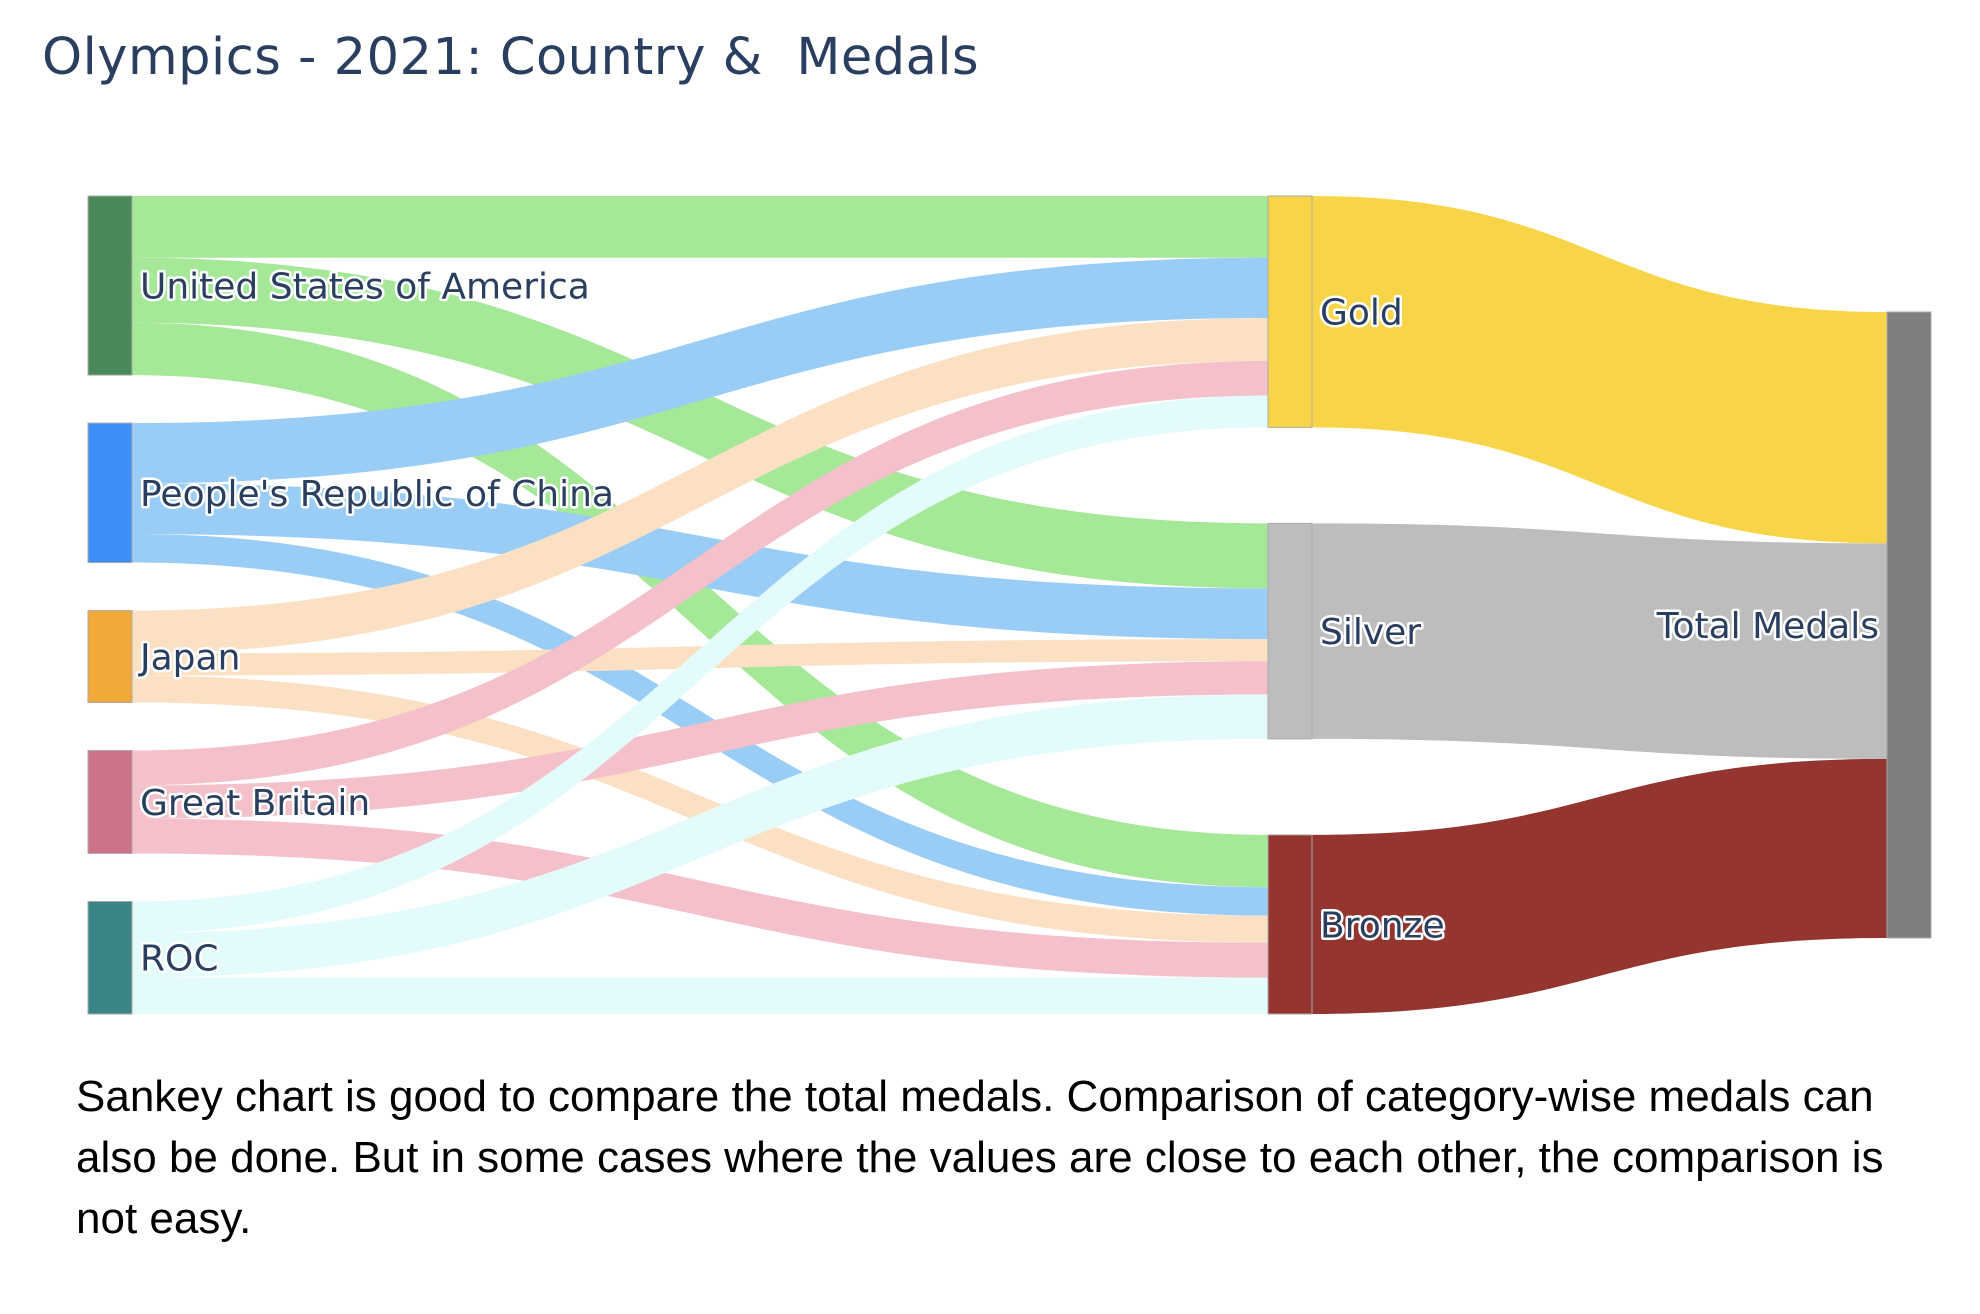 The height and width of the screenshot is (1314, 1980). Describe the element at coordinates (1290, 631) in the screenshot. I see `node-silver` at that location.